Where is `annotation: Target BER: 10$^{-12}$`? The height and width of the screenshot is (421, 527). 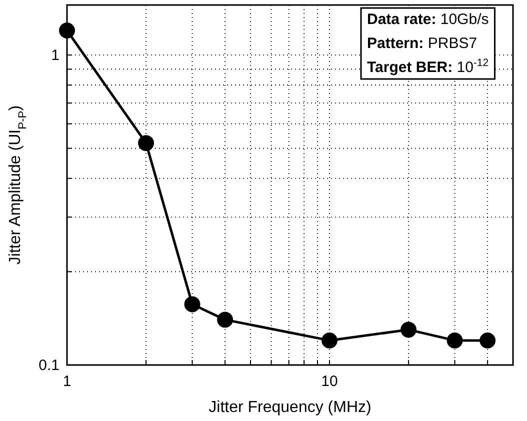
annotation: Target BER: 10$^{-12}$ is located at coordinates (428, 66).